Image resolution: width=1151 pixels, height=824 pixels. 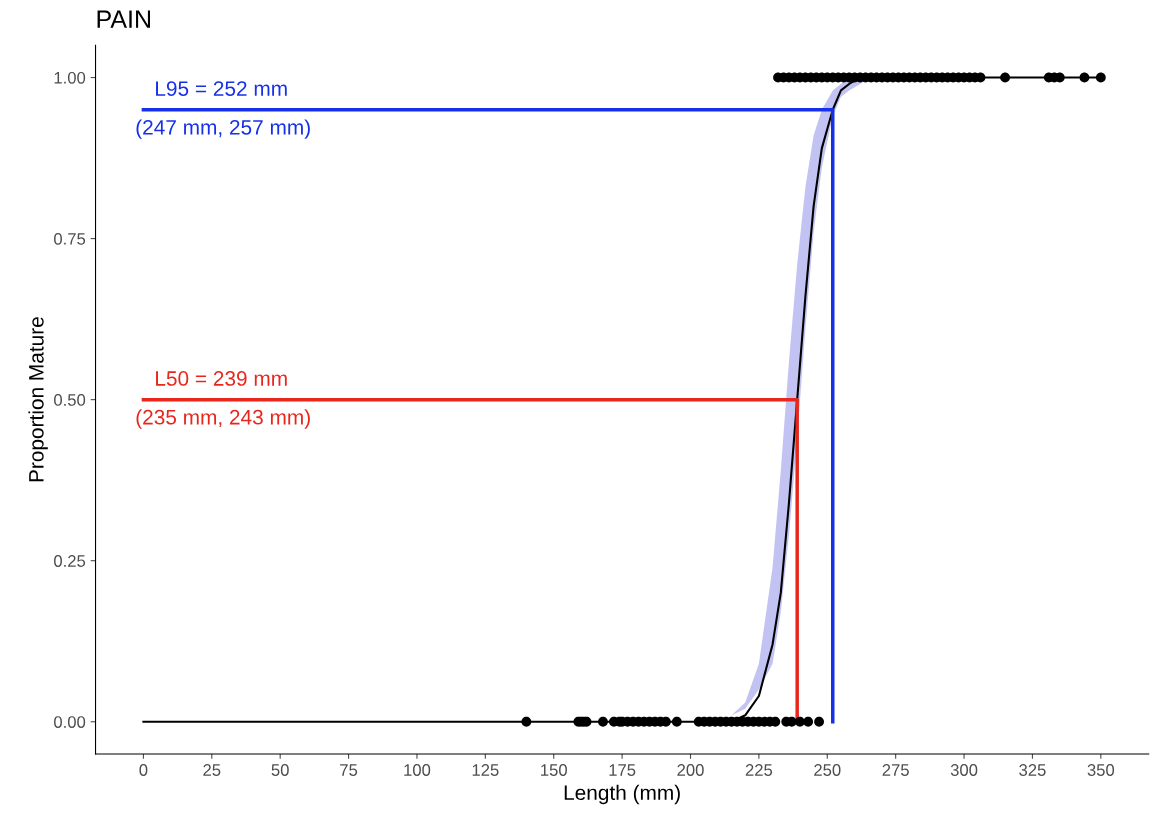 I want to click on x-tick-label: 25, so click(x=212, y=770).